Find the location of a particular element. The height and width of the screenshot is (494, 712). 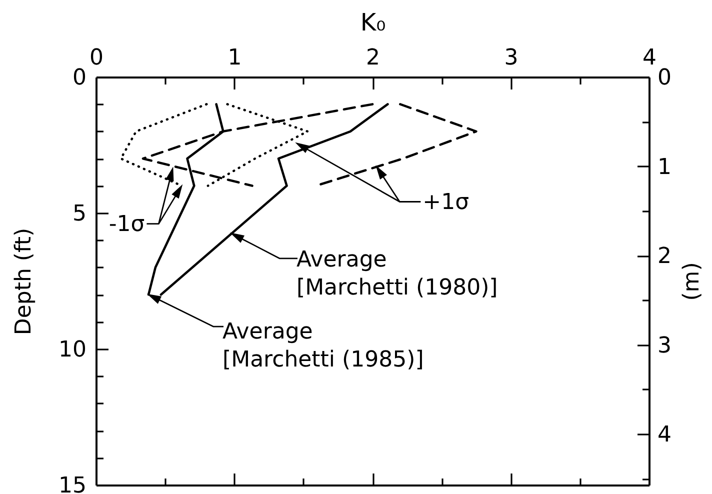

y2-tick-label: 4 is located at coordinates (665, 435).